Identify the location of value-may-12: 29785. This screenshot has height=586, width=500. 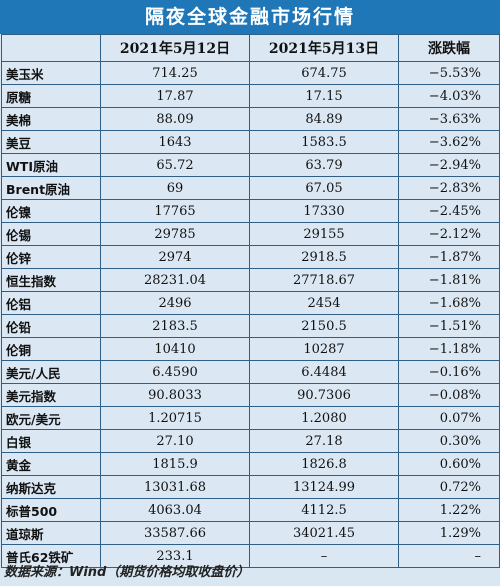
(175, 234).